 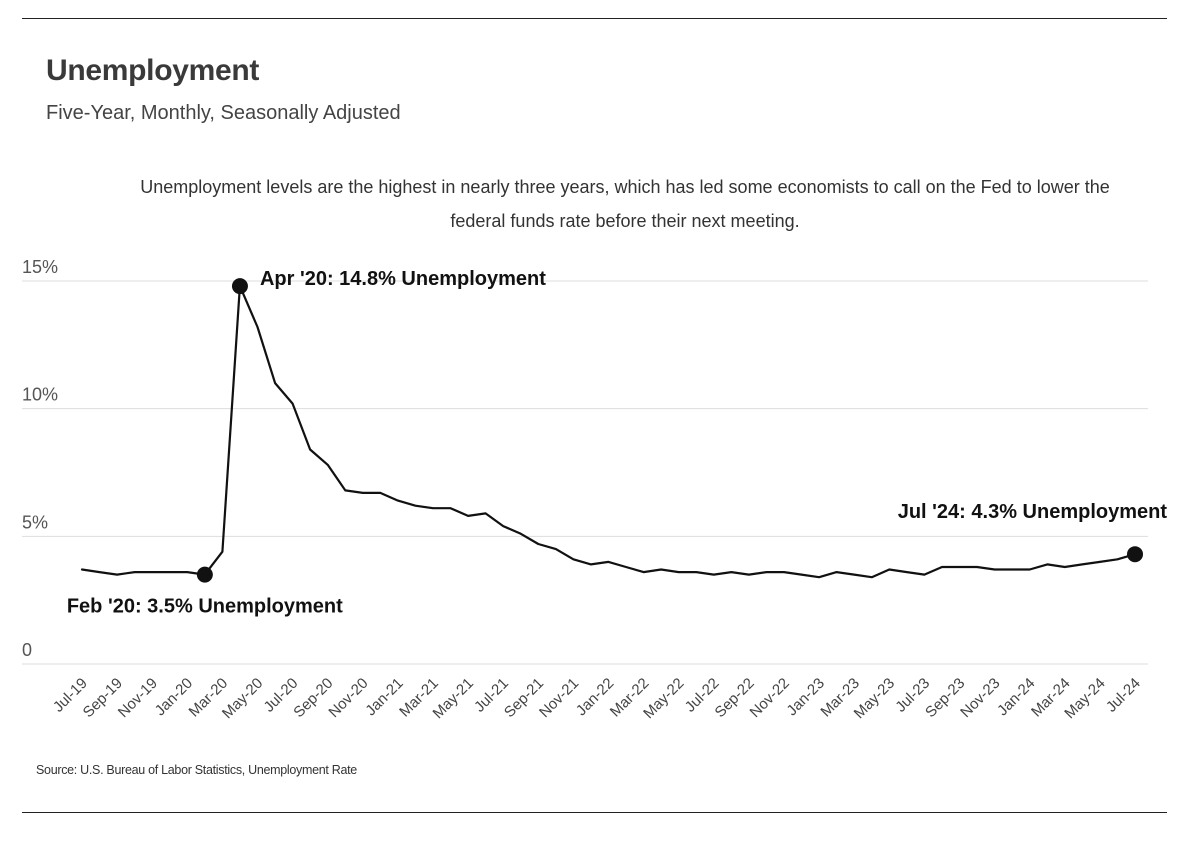 What do you see at coordinates (594, 812) in the screenshot?
I see `bottom-rule` at bounding box center [594, 812].